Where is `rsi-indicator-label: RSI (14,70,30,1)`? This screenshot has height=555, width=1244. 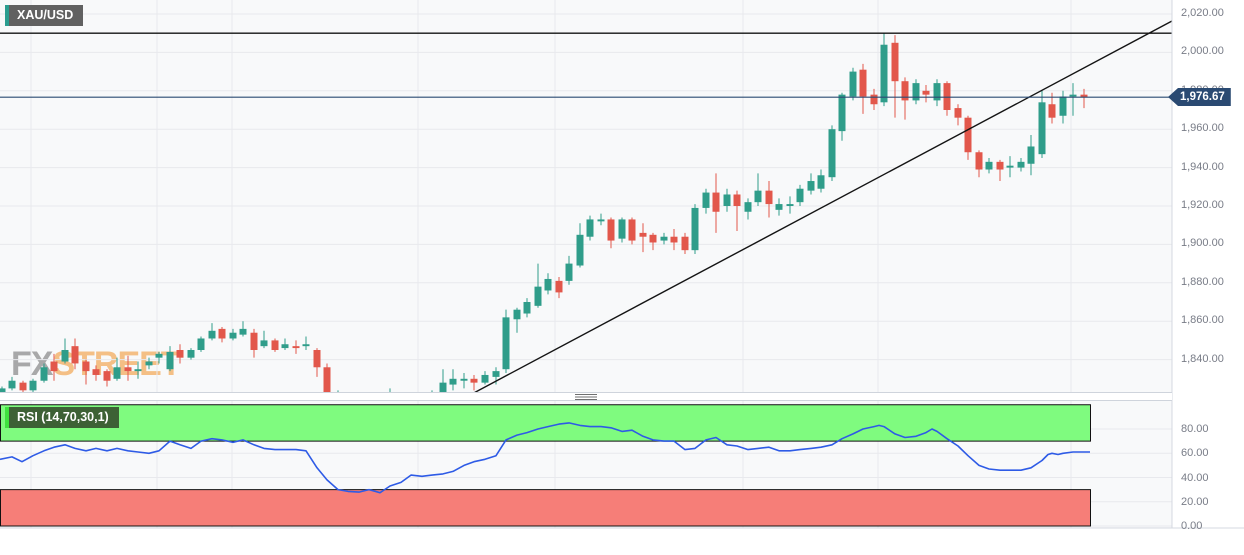 rsi-indicator-label: RSI (14,70,30,1) is located at coordinates (63, 417).